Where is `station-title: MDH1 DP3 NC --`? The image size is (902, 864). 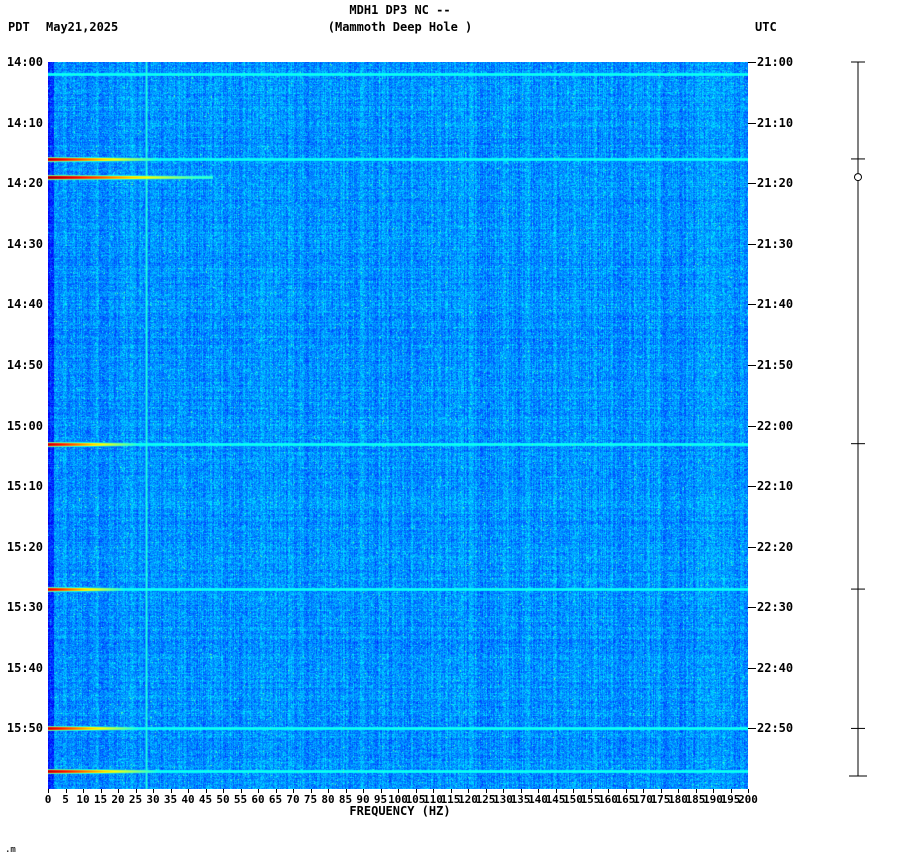 station-title: MDH1 DP3 NC -- is located at coordinates (400, 10).